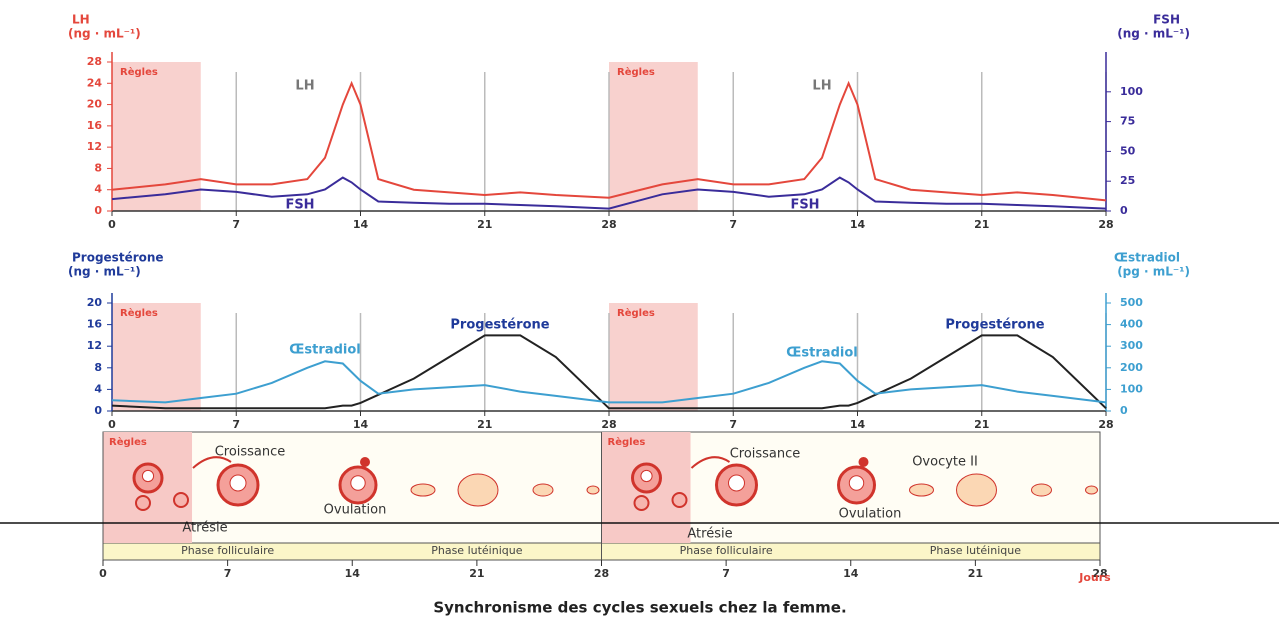 Image resolution: width=1279 pixels, height=635 pixels. I want to click on y-tick-label: 24, so click(95, 82).